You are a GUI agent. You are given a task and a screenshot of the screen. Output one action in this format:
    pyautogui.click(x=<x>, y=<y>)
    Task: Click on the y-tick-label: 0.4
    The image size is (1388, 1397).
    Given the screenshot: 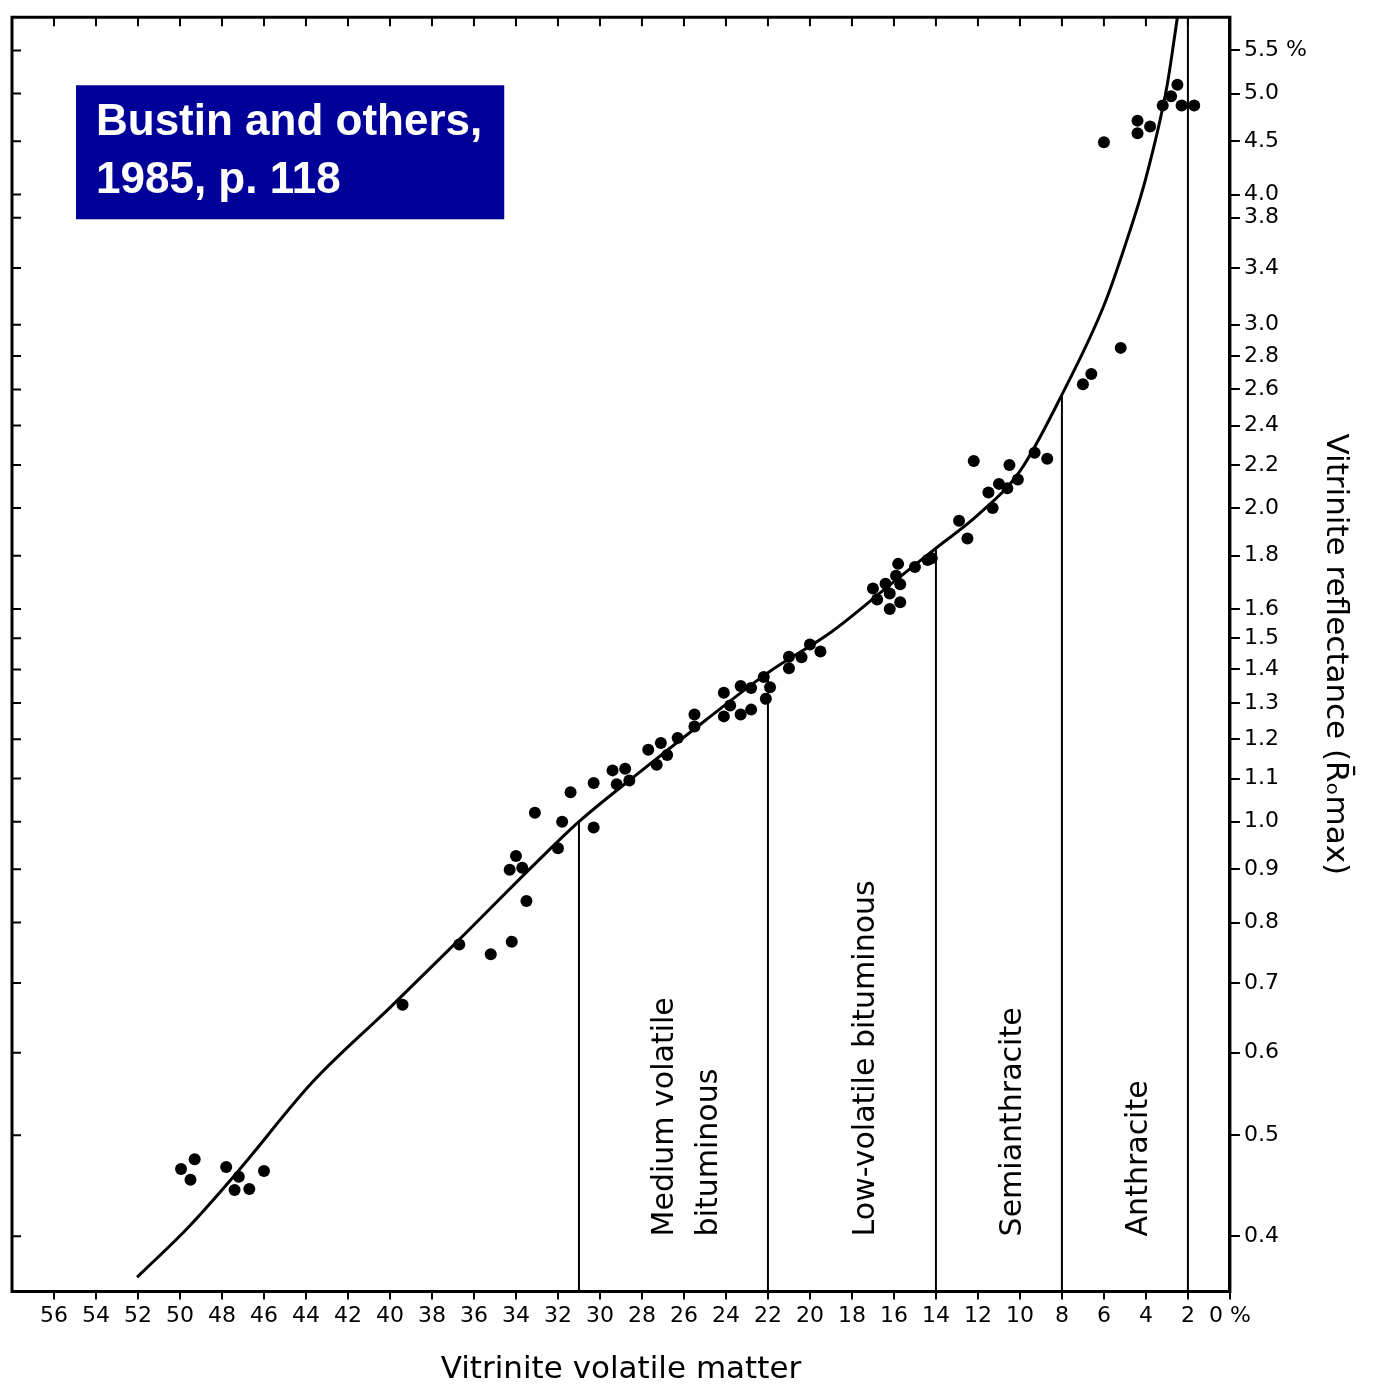 What is the action you would take?
    pyautogui.click(x=1261, y=1234)
    